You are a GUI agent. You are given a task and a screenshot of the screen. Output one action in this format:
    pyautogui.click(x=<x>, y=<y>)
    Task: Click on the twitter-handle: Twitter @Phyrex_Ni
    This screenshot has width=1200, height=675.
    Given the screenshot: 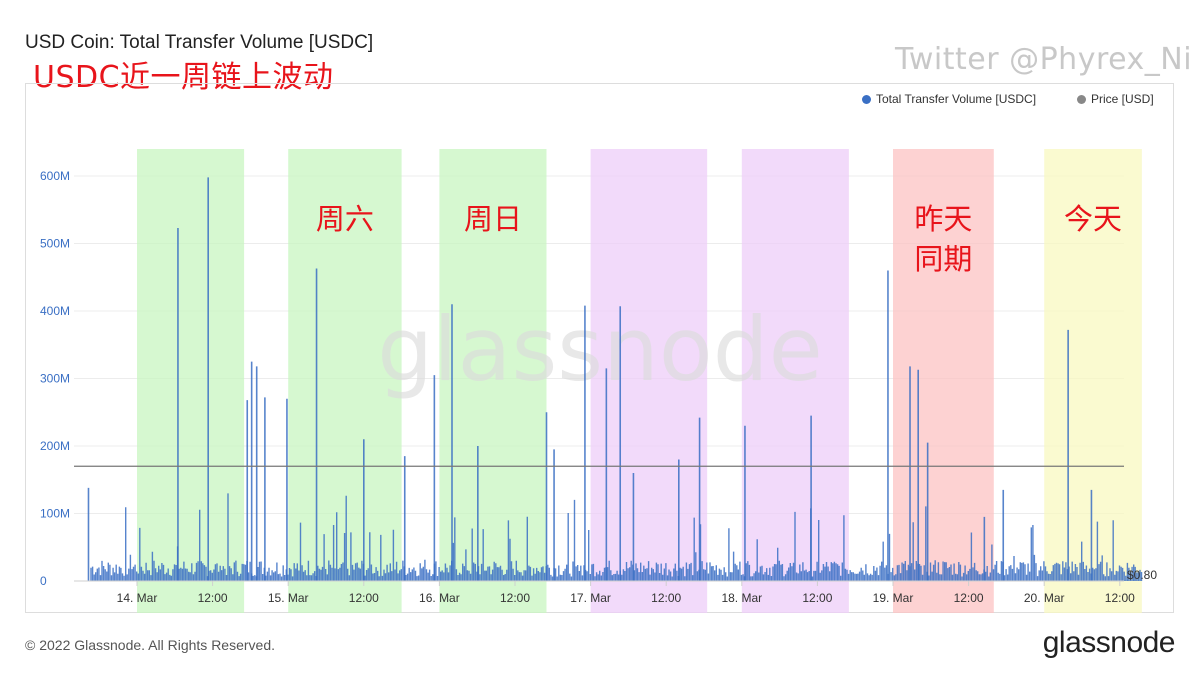 What is the action you would take?
    pyautogui.click(x=1044, y=59)
    